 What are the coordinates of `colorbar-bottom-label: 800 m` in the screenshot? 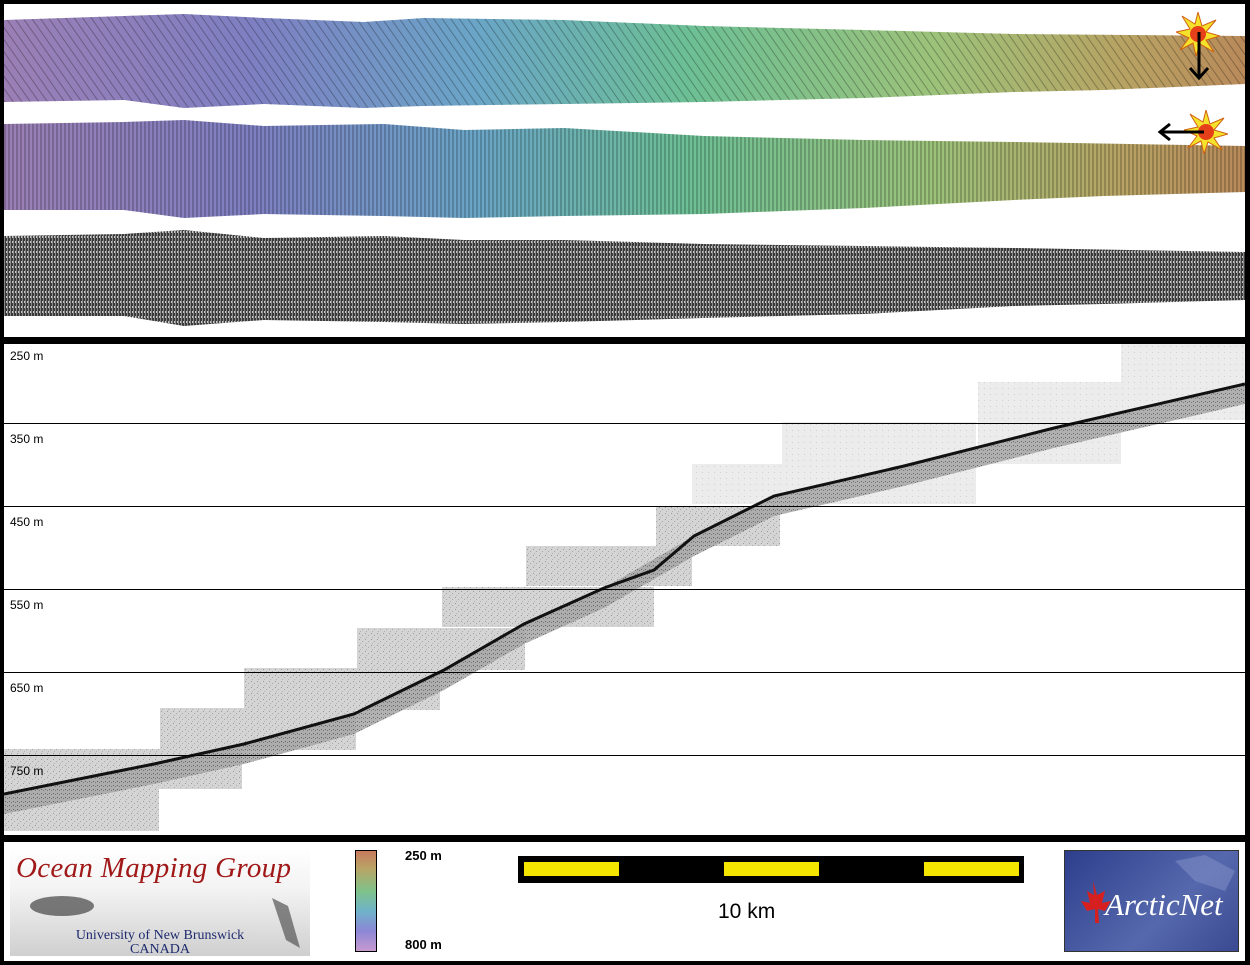 It's located at (423, 944).